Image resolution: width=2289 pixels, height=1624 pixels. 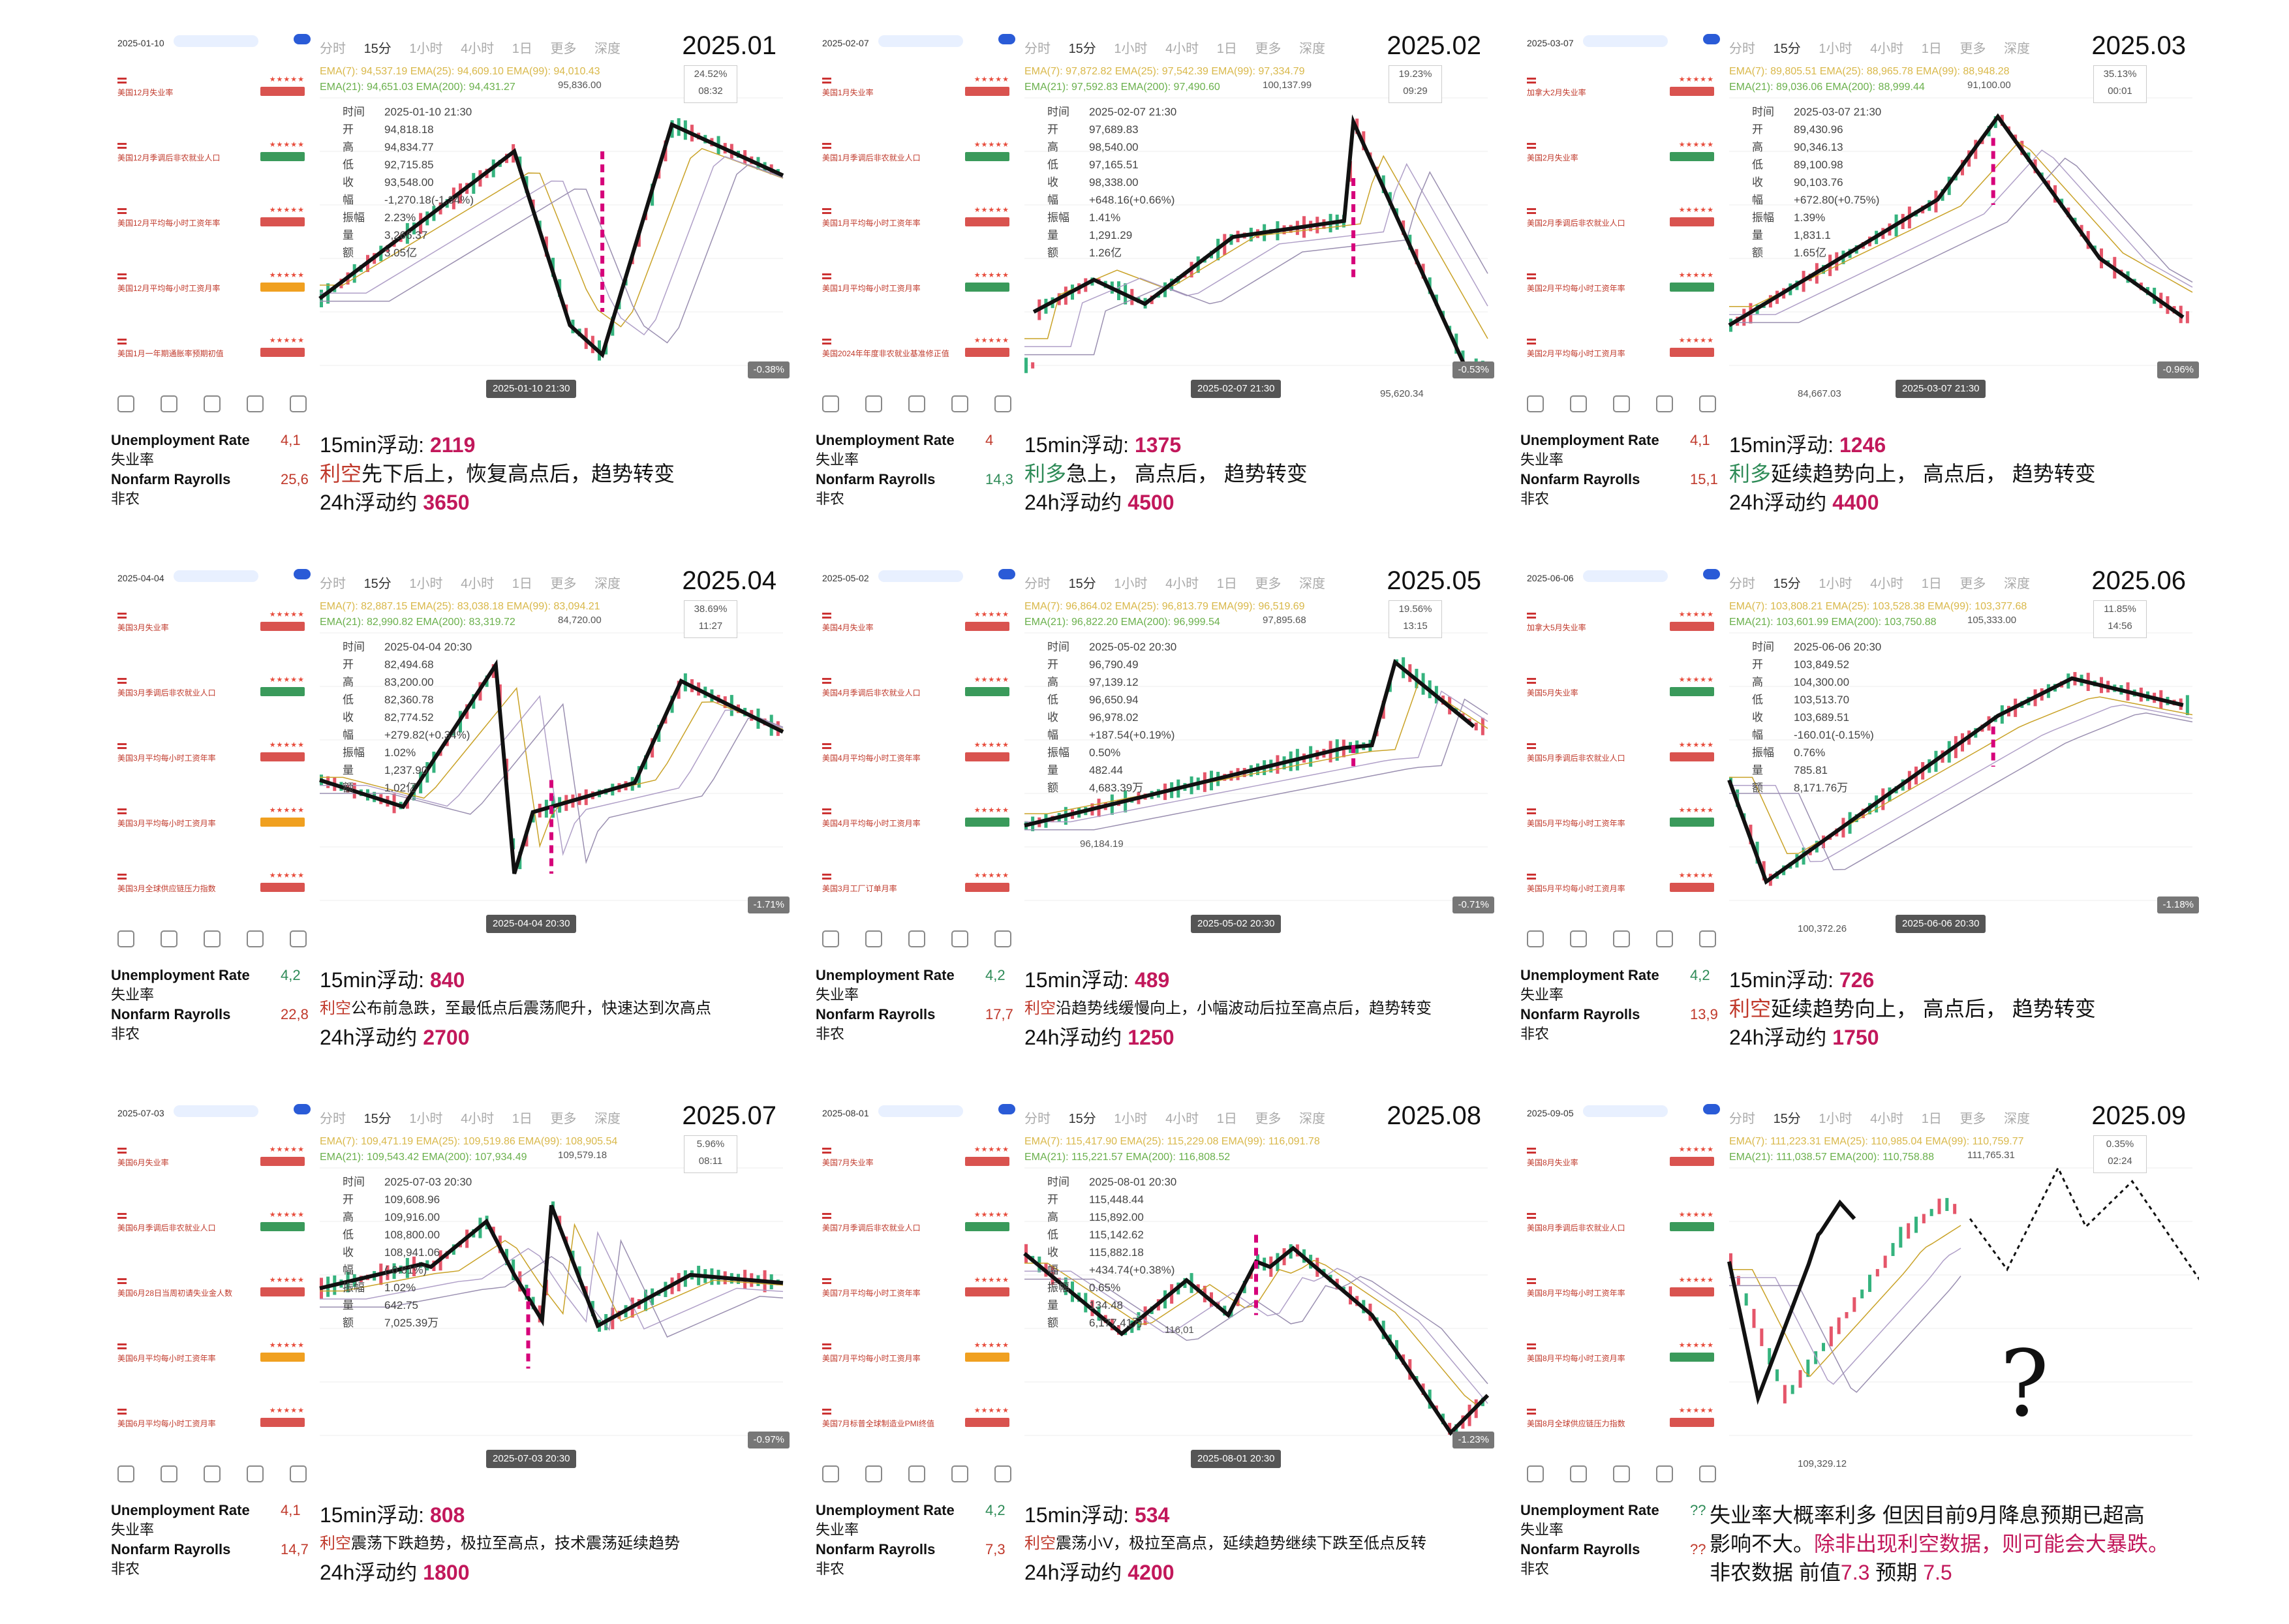 I want to click on event-row: 美国12月平均每小时工资月率 ★★★★★, so click(x=213, y=300).